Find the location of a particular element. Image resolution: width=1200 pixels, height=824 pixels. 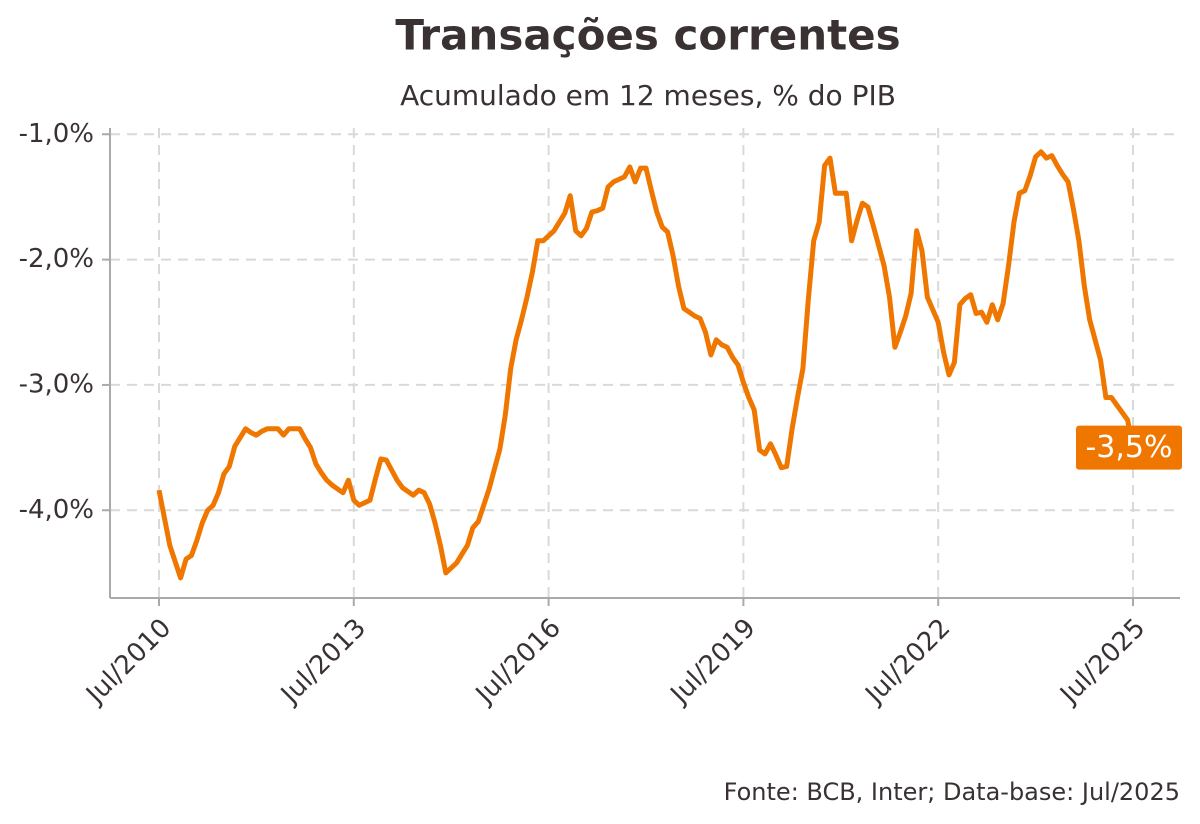

y-tick-label: -2,0% is located at coordinates (56, 259).